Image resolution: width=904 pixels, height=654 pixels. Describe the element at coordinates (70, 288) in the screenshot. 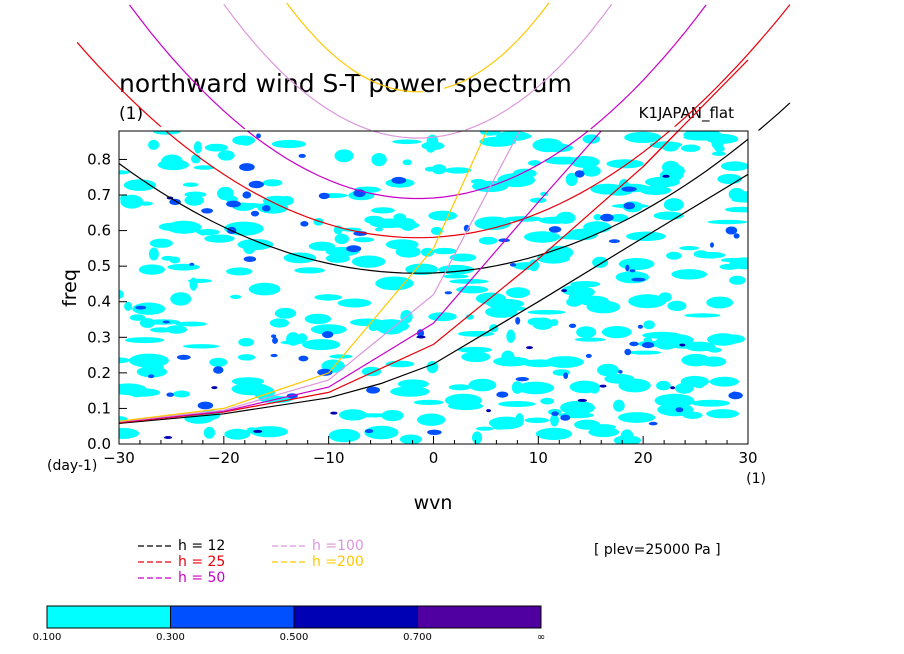

I see `y-axis-label: freq` at that location.